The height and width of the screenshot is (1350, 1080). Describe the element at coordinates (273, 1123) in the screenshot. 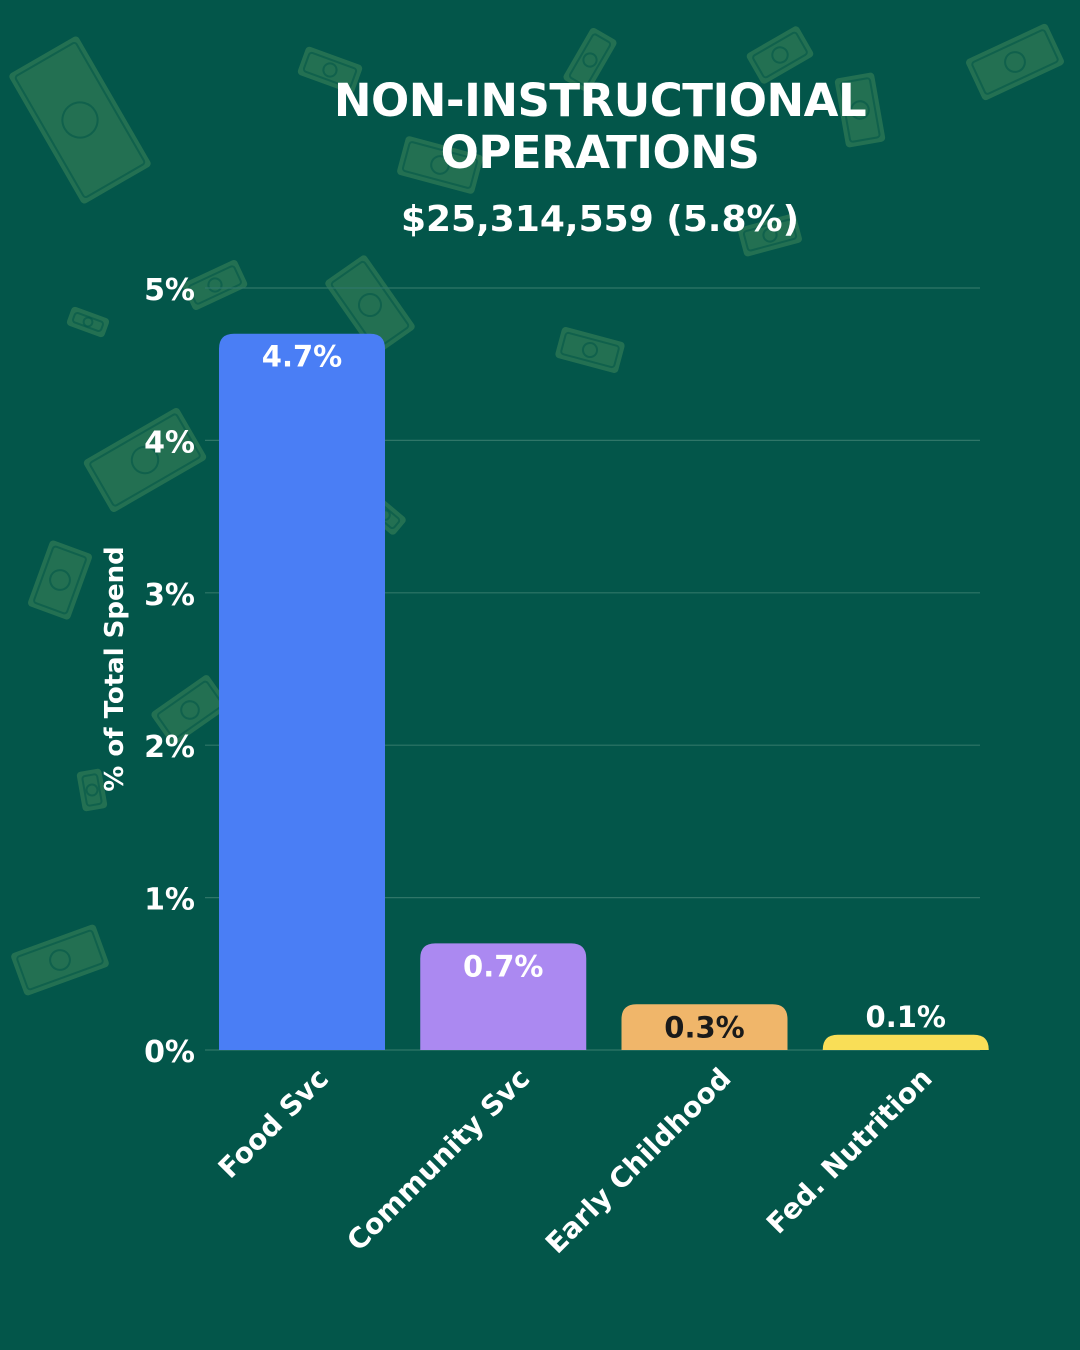

I see `x-tick-label: Food Svc` at that location.